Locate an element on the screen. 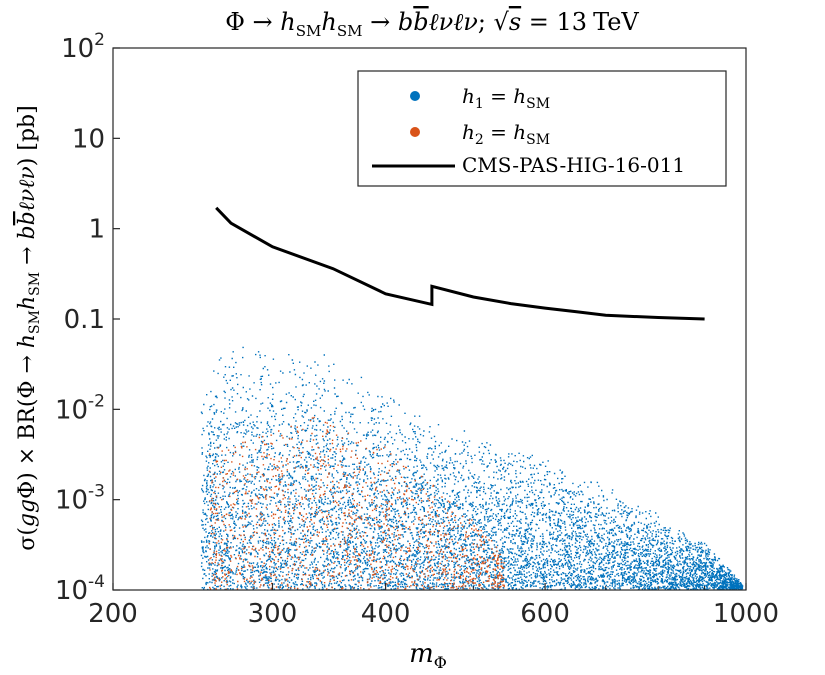 This screenshot has height=675, width=825. title-h1: h is located at coordinates (287, 22).